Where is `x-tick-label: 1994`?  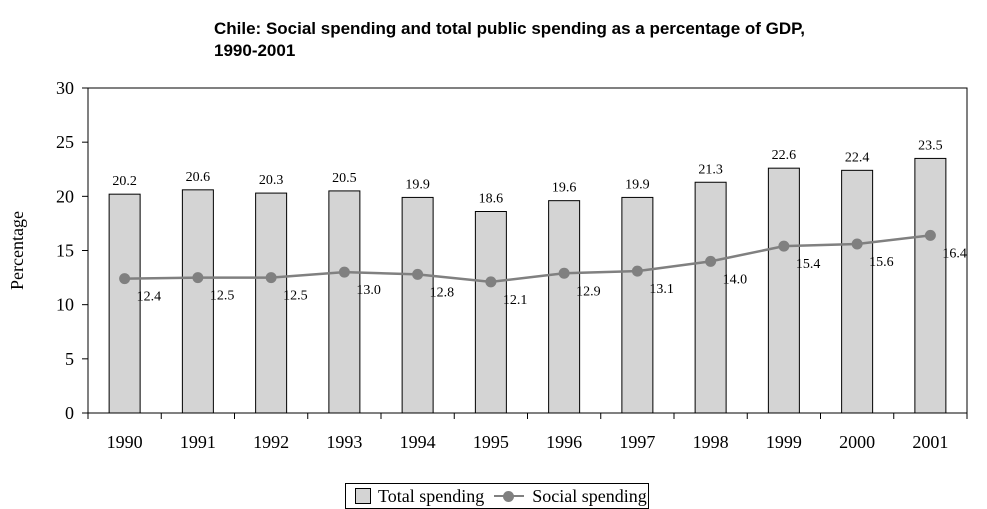 x-tick-label: 1994 is located at coordinates (418, 442).